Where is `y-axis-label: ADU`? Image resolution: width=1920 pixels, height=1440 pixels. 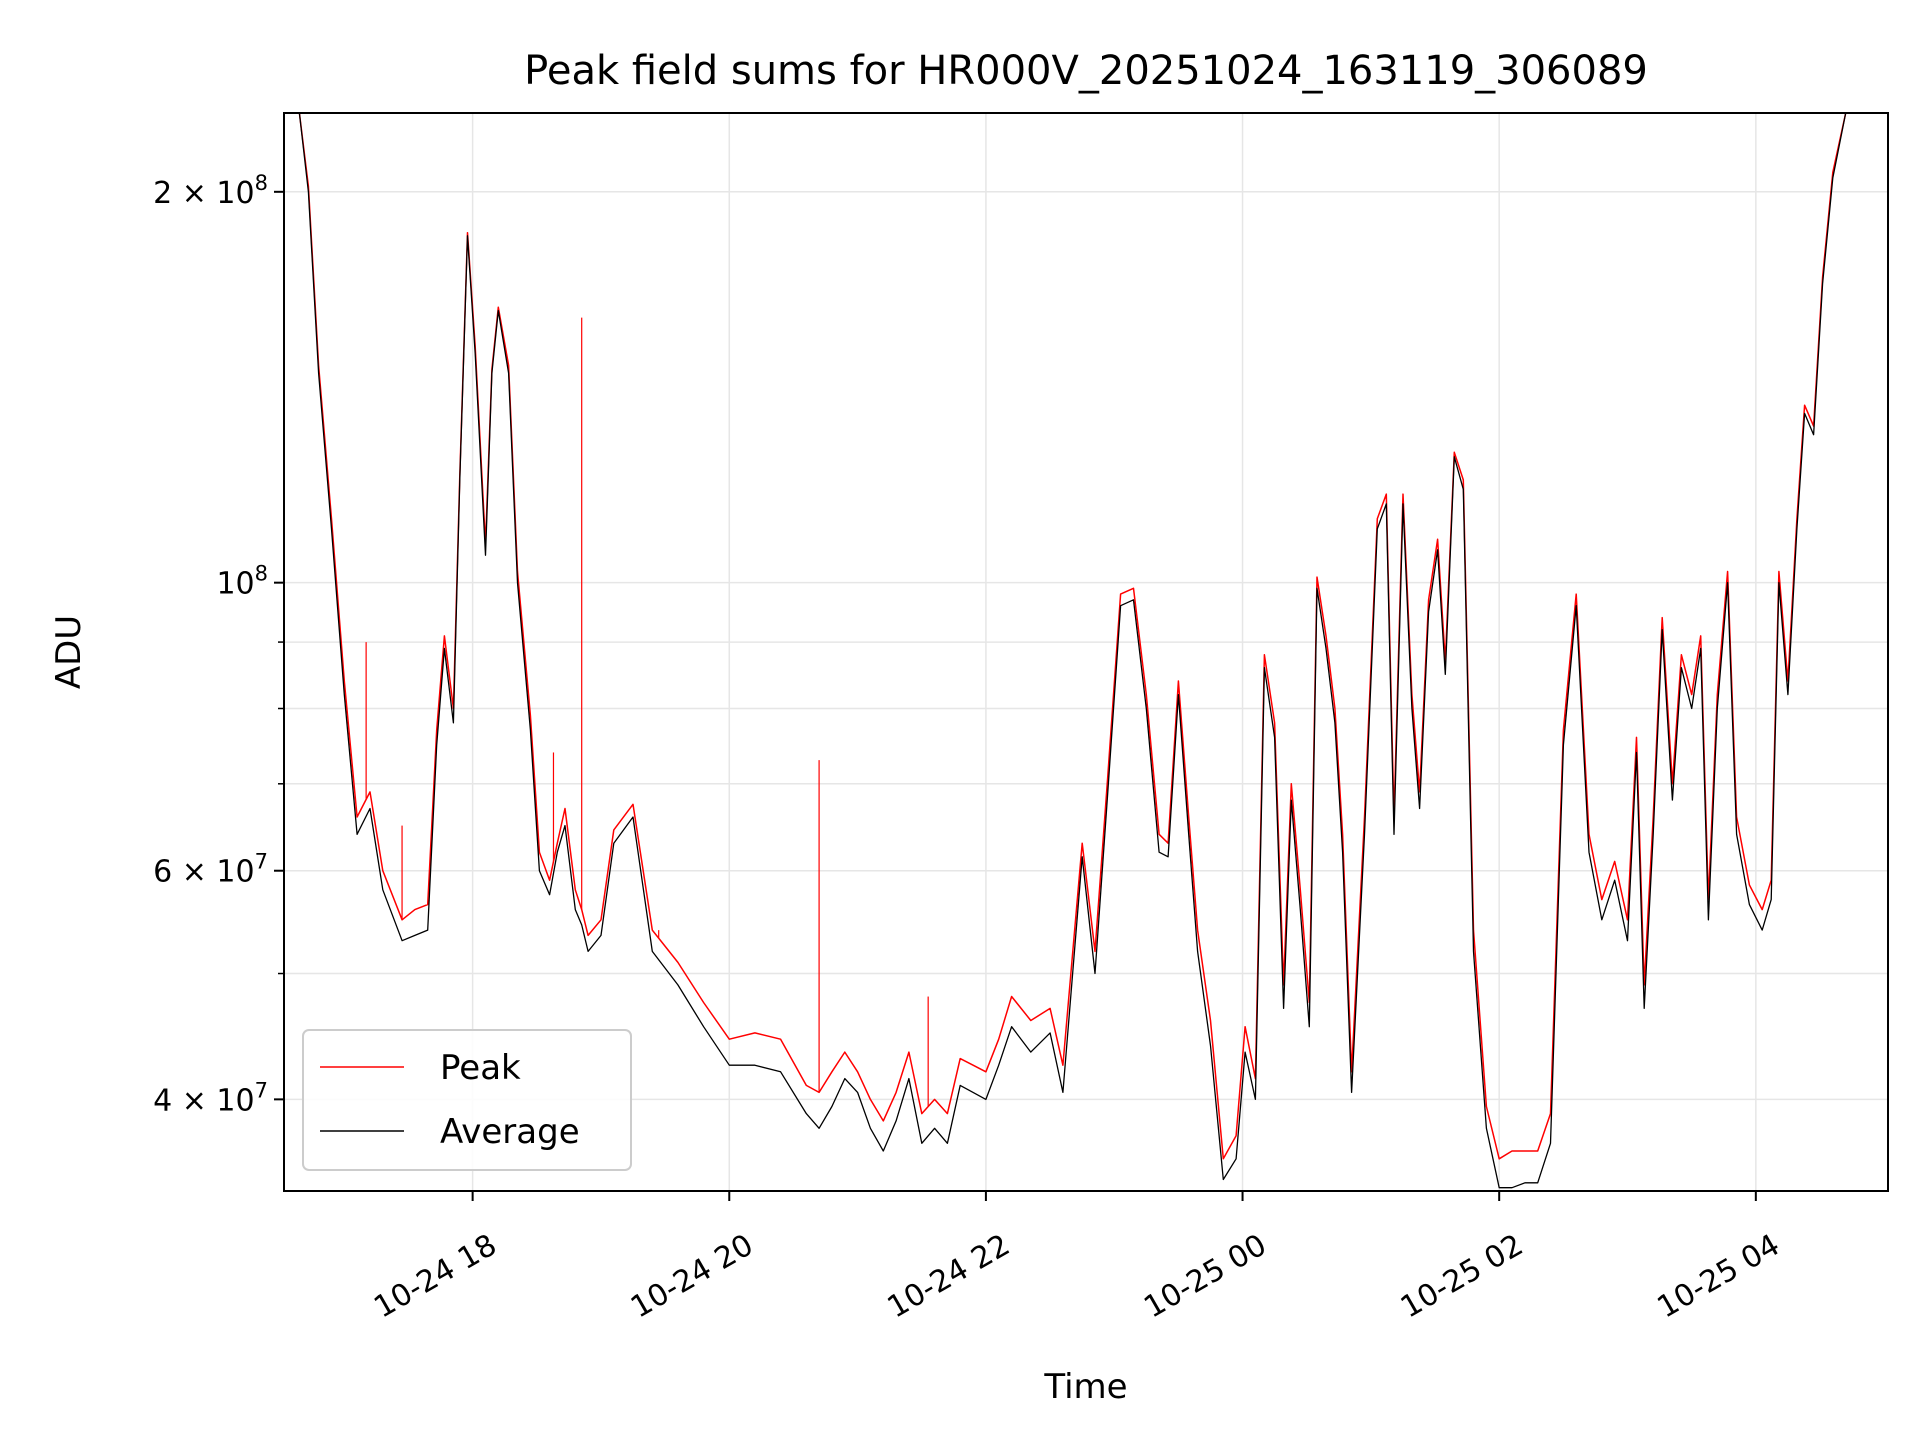 y-axis-label: ADU is located at coordinates (69, 652).